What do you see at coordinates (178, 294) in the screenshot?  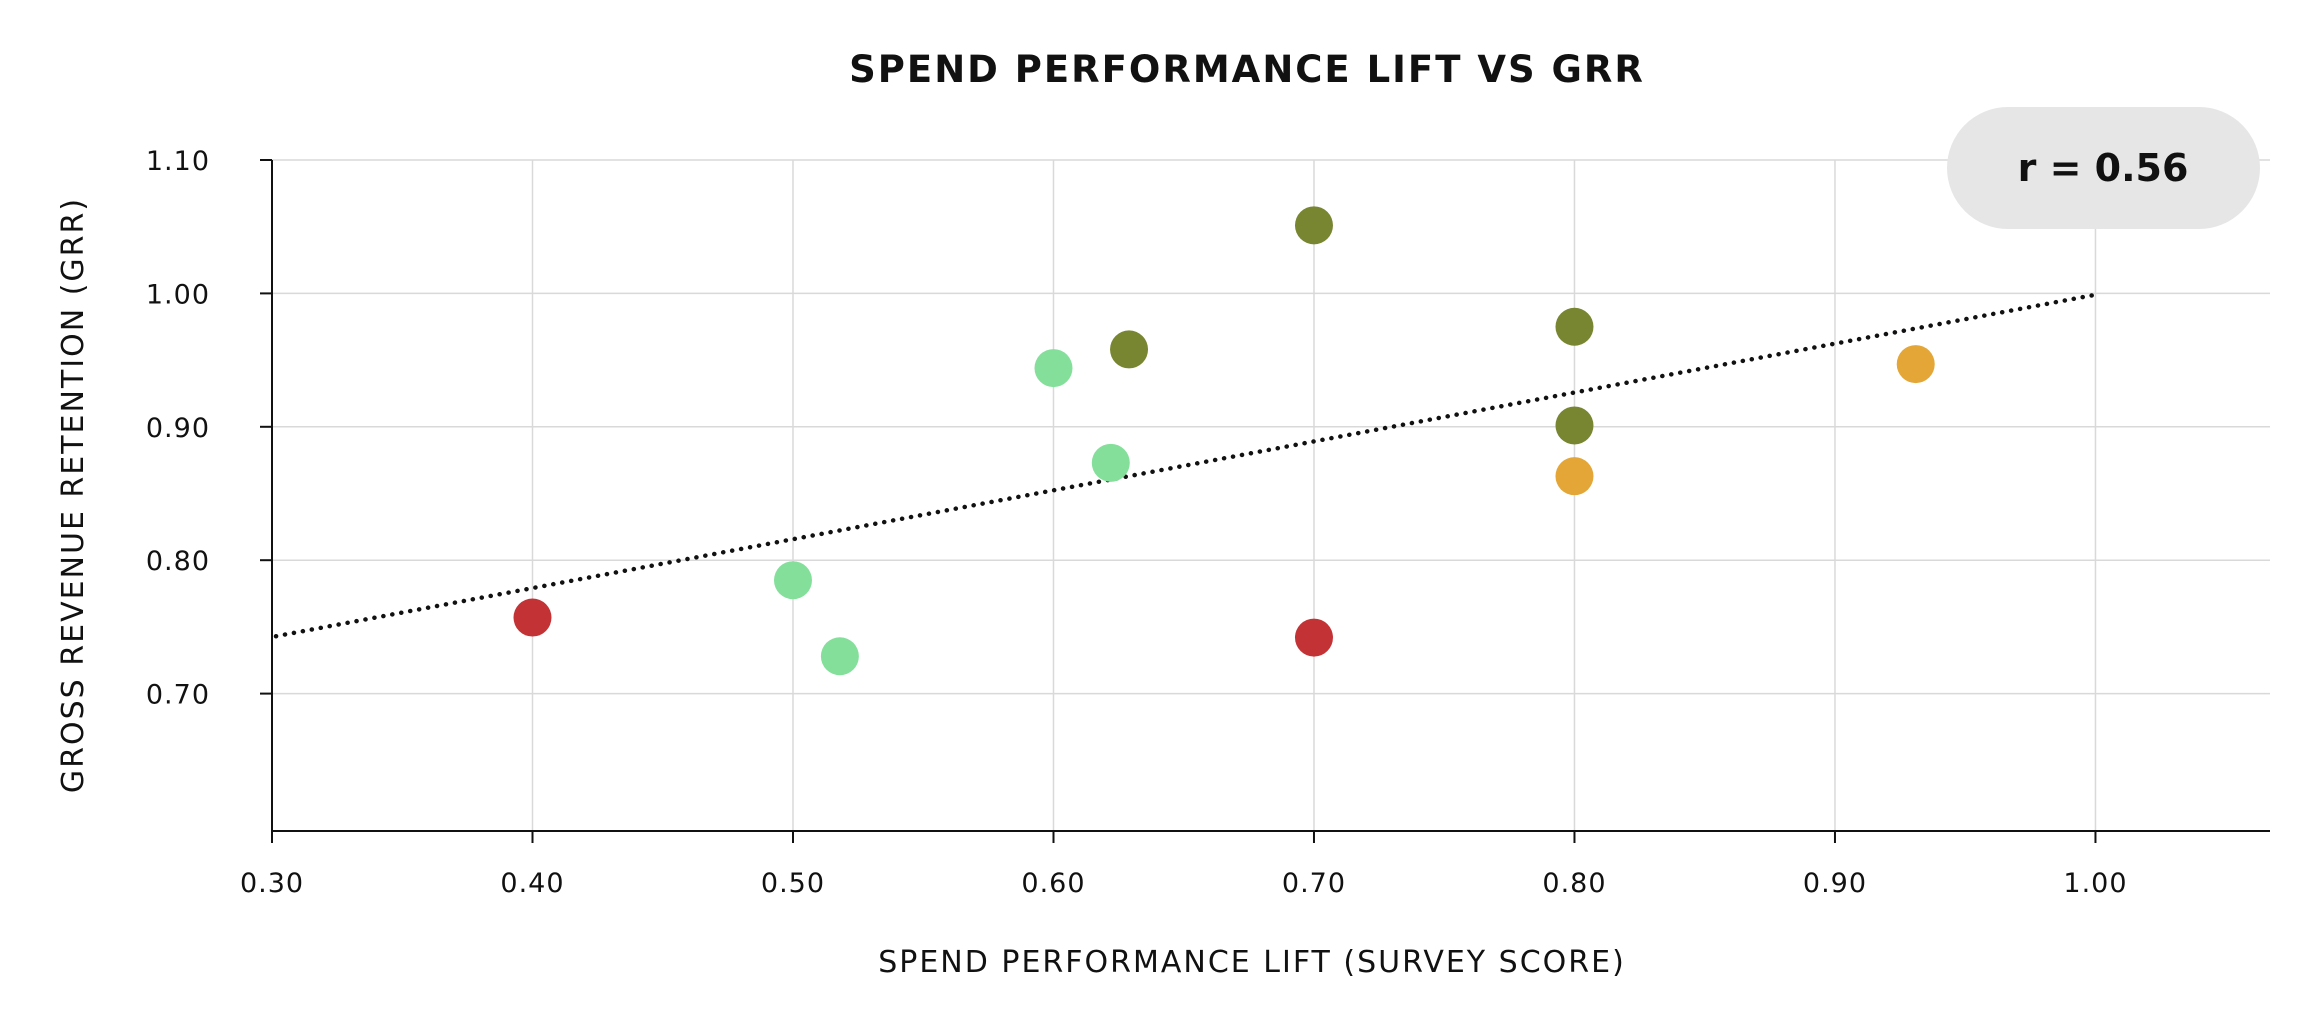 I see `y-tick-label: 1.00` at bounding box center [178, 294].